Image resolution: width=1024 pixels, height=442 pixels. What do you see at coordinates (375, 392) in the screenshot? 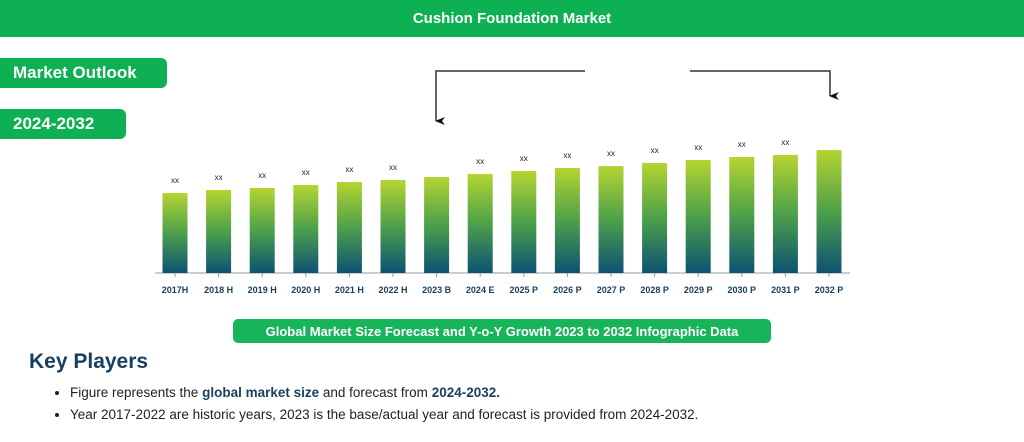
I see `note-text: and forecast from` at bounding box center [375, 392].